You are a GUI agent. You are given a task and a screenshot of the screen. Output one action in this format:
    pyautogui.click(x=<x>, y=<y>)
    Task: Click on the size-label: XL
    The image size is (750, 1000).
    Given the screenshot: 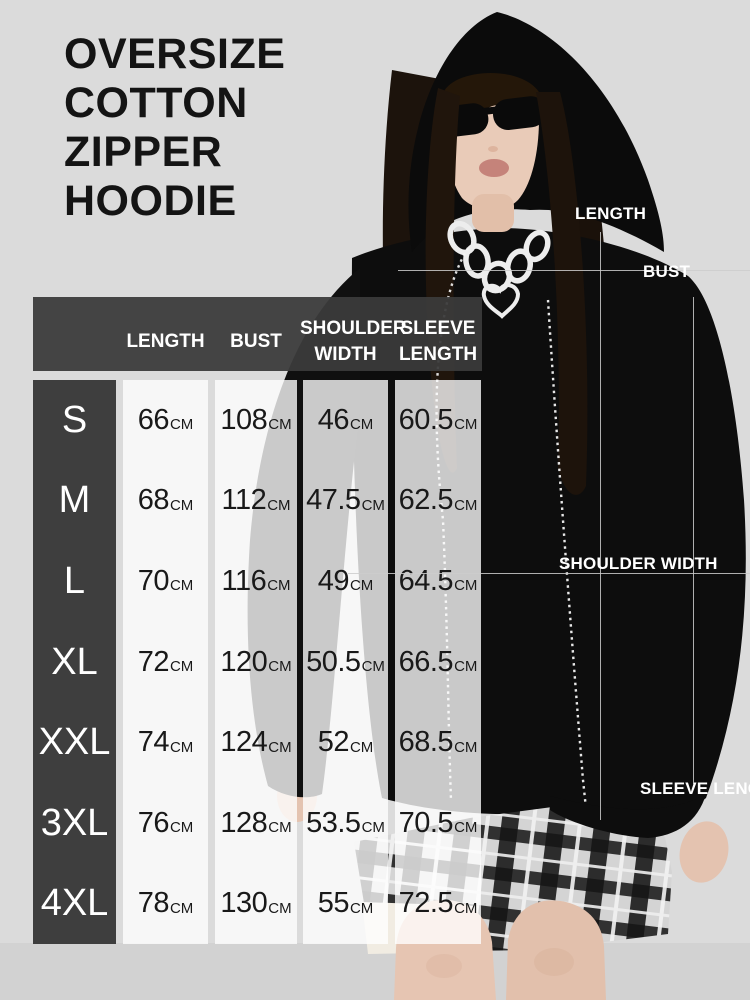 What is the action you would take?
    pyautogui.click(x=74, y=661)
    